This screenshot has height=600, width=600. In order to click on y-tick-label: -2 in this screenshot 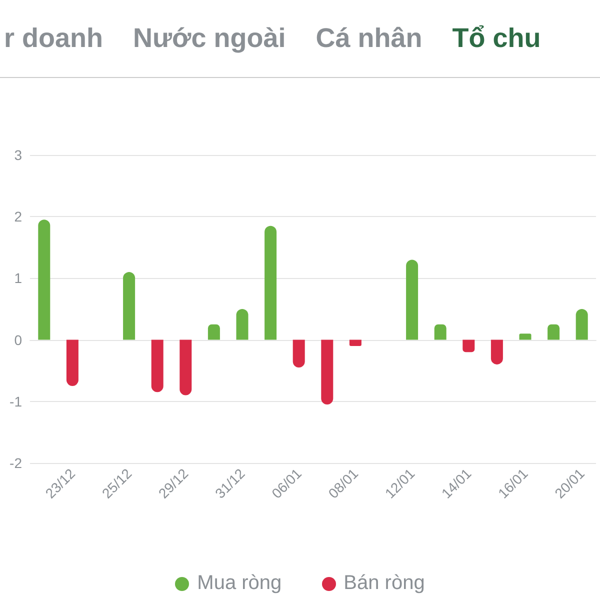, I will do `click(16, 463)`.